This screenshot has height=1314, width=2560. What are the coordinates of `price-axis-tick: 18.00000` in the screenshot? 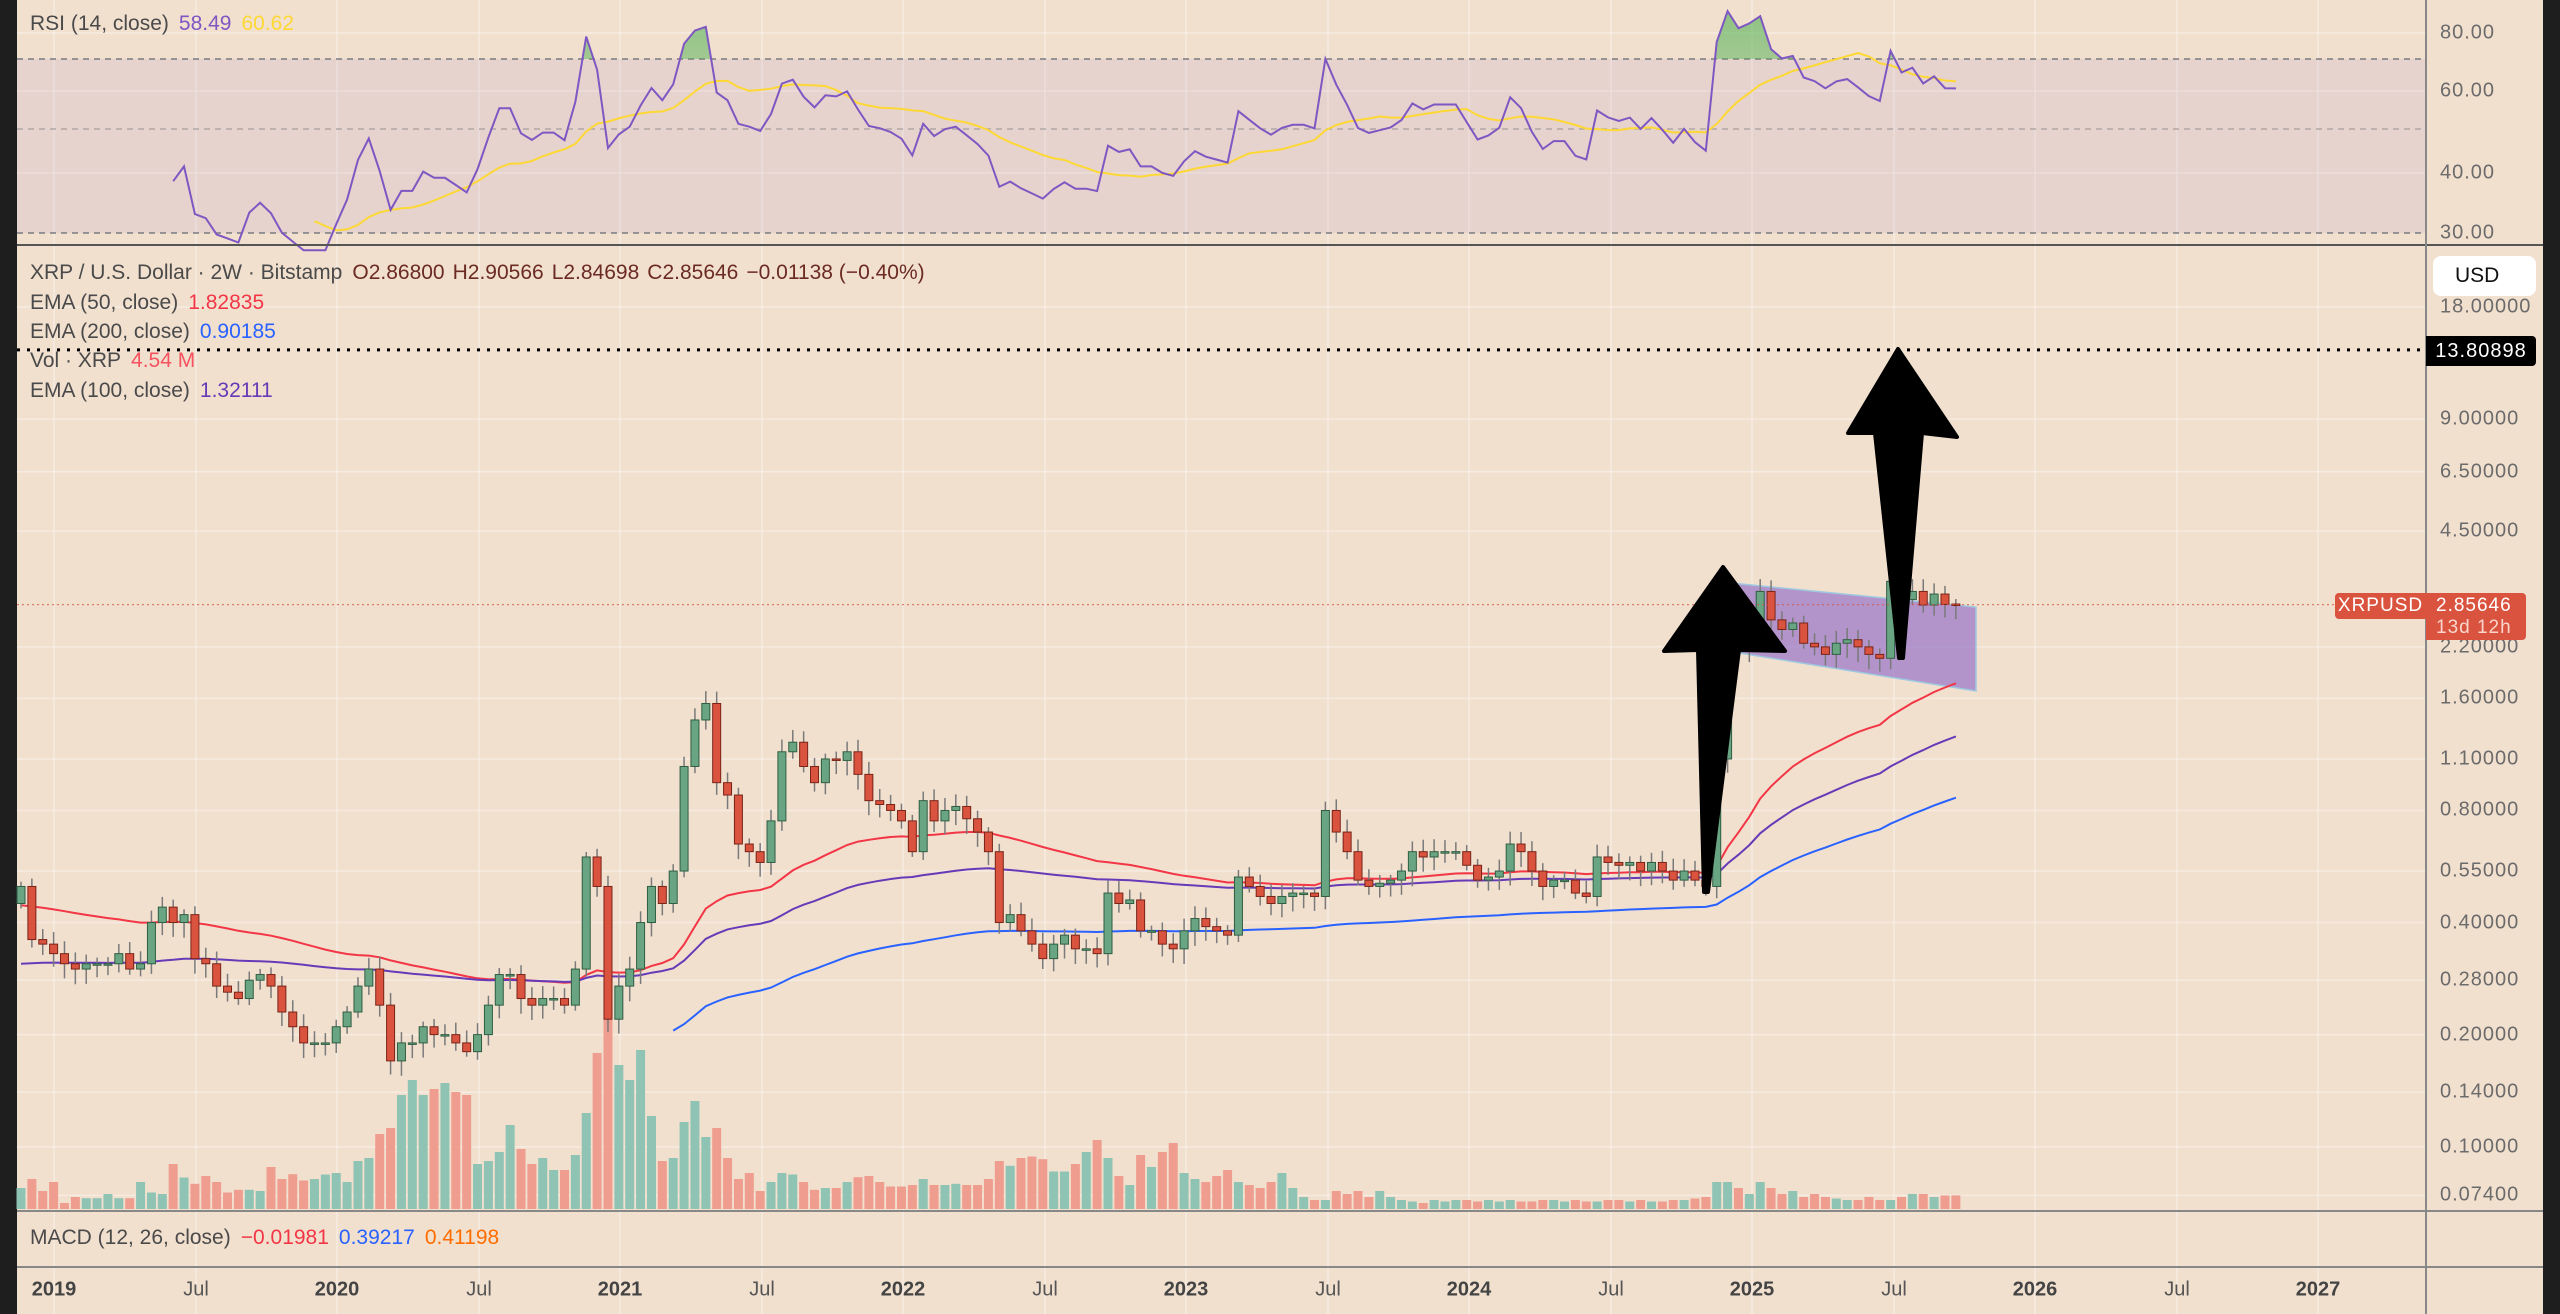 It's located at (2486, 306).